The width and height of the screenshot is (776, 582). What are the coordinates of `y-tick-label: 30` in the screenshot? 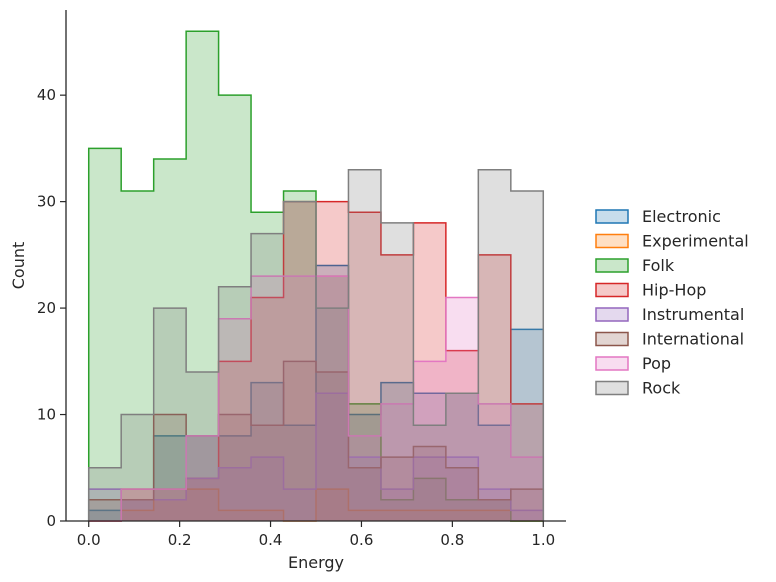 It's located at (46, 202).